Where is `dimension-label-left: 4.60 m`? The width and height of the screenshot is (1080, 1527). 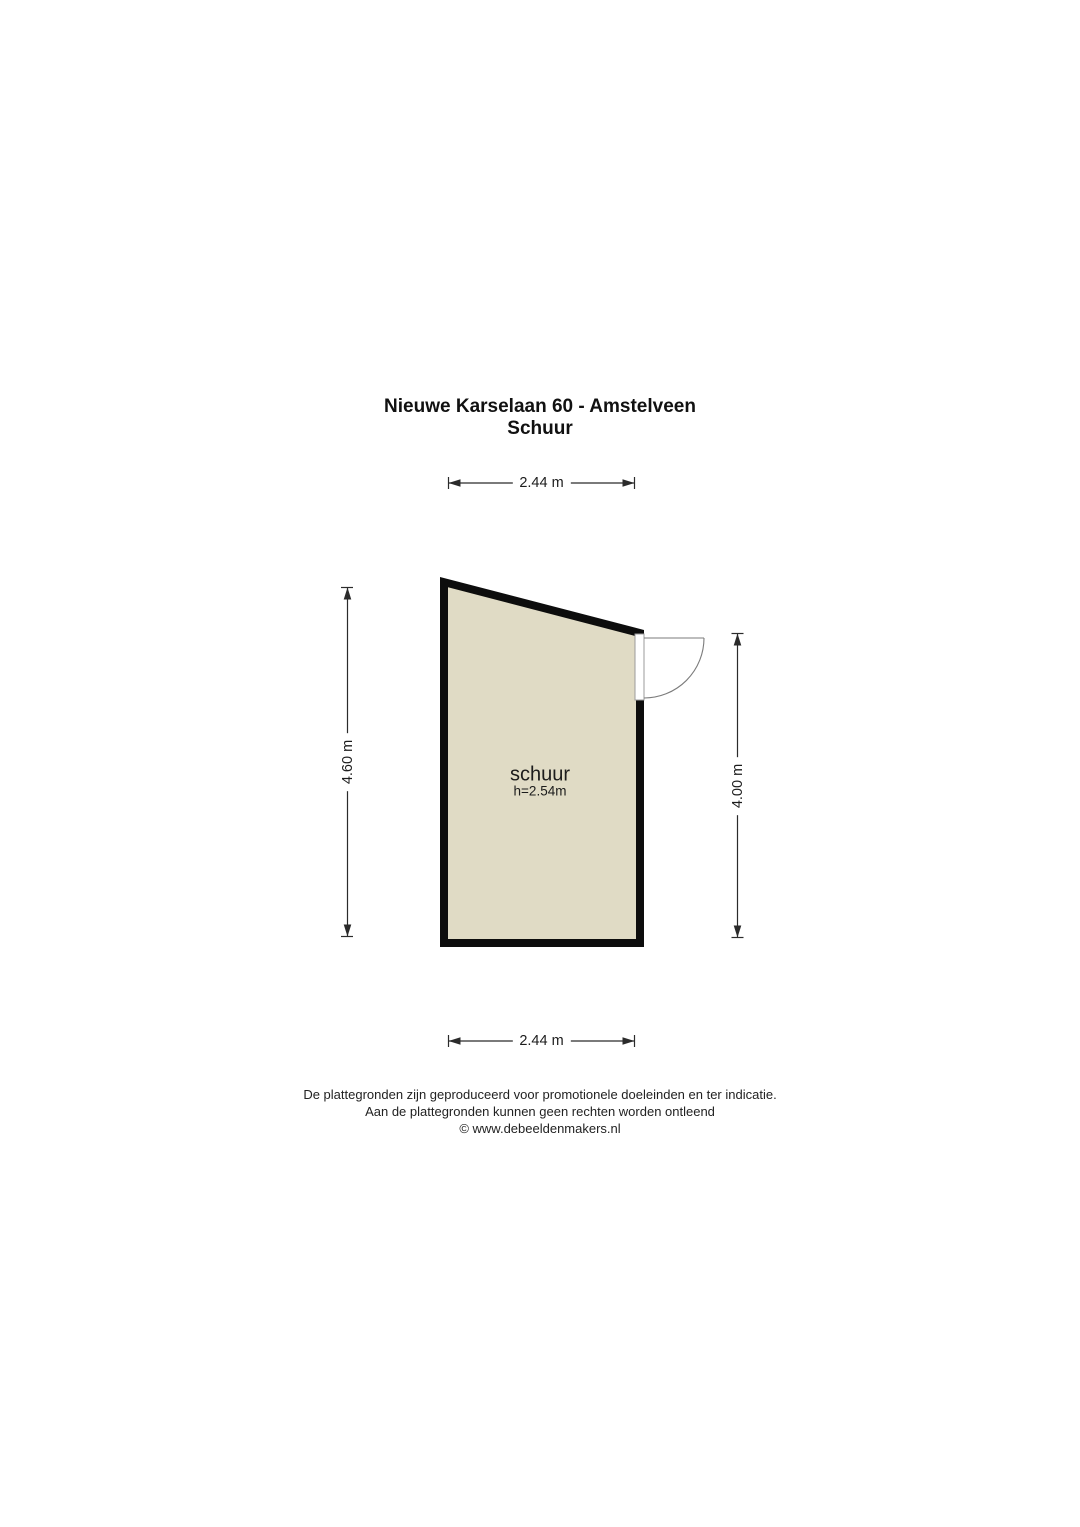
dimension-label-left: 4.60 m is located at coordinates (347, 762).